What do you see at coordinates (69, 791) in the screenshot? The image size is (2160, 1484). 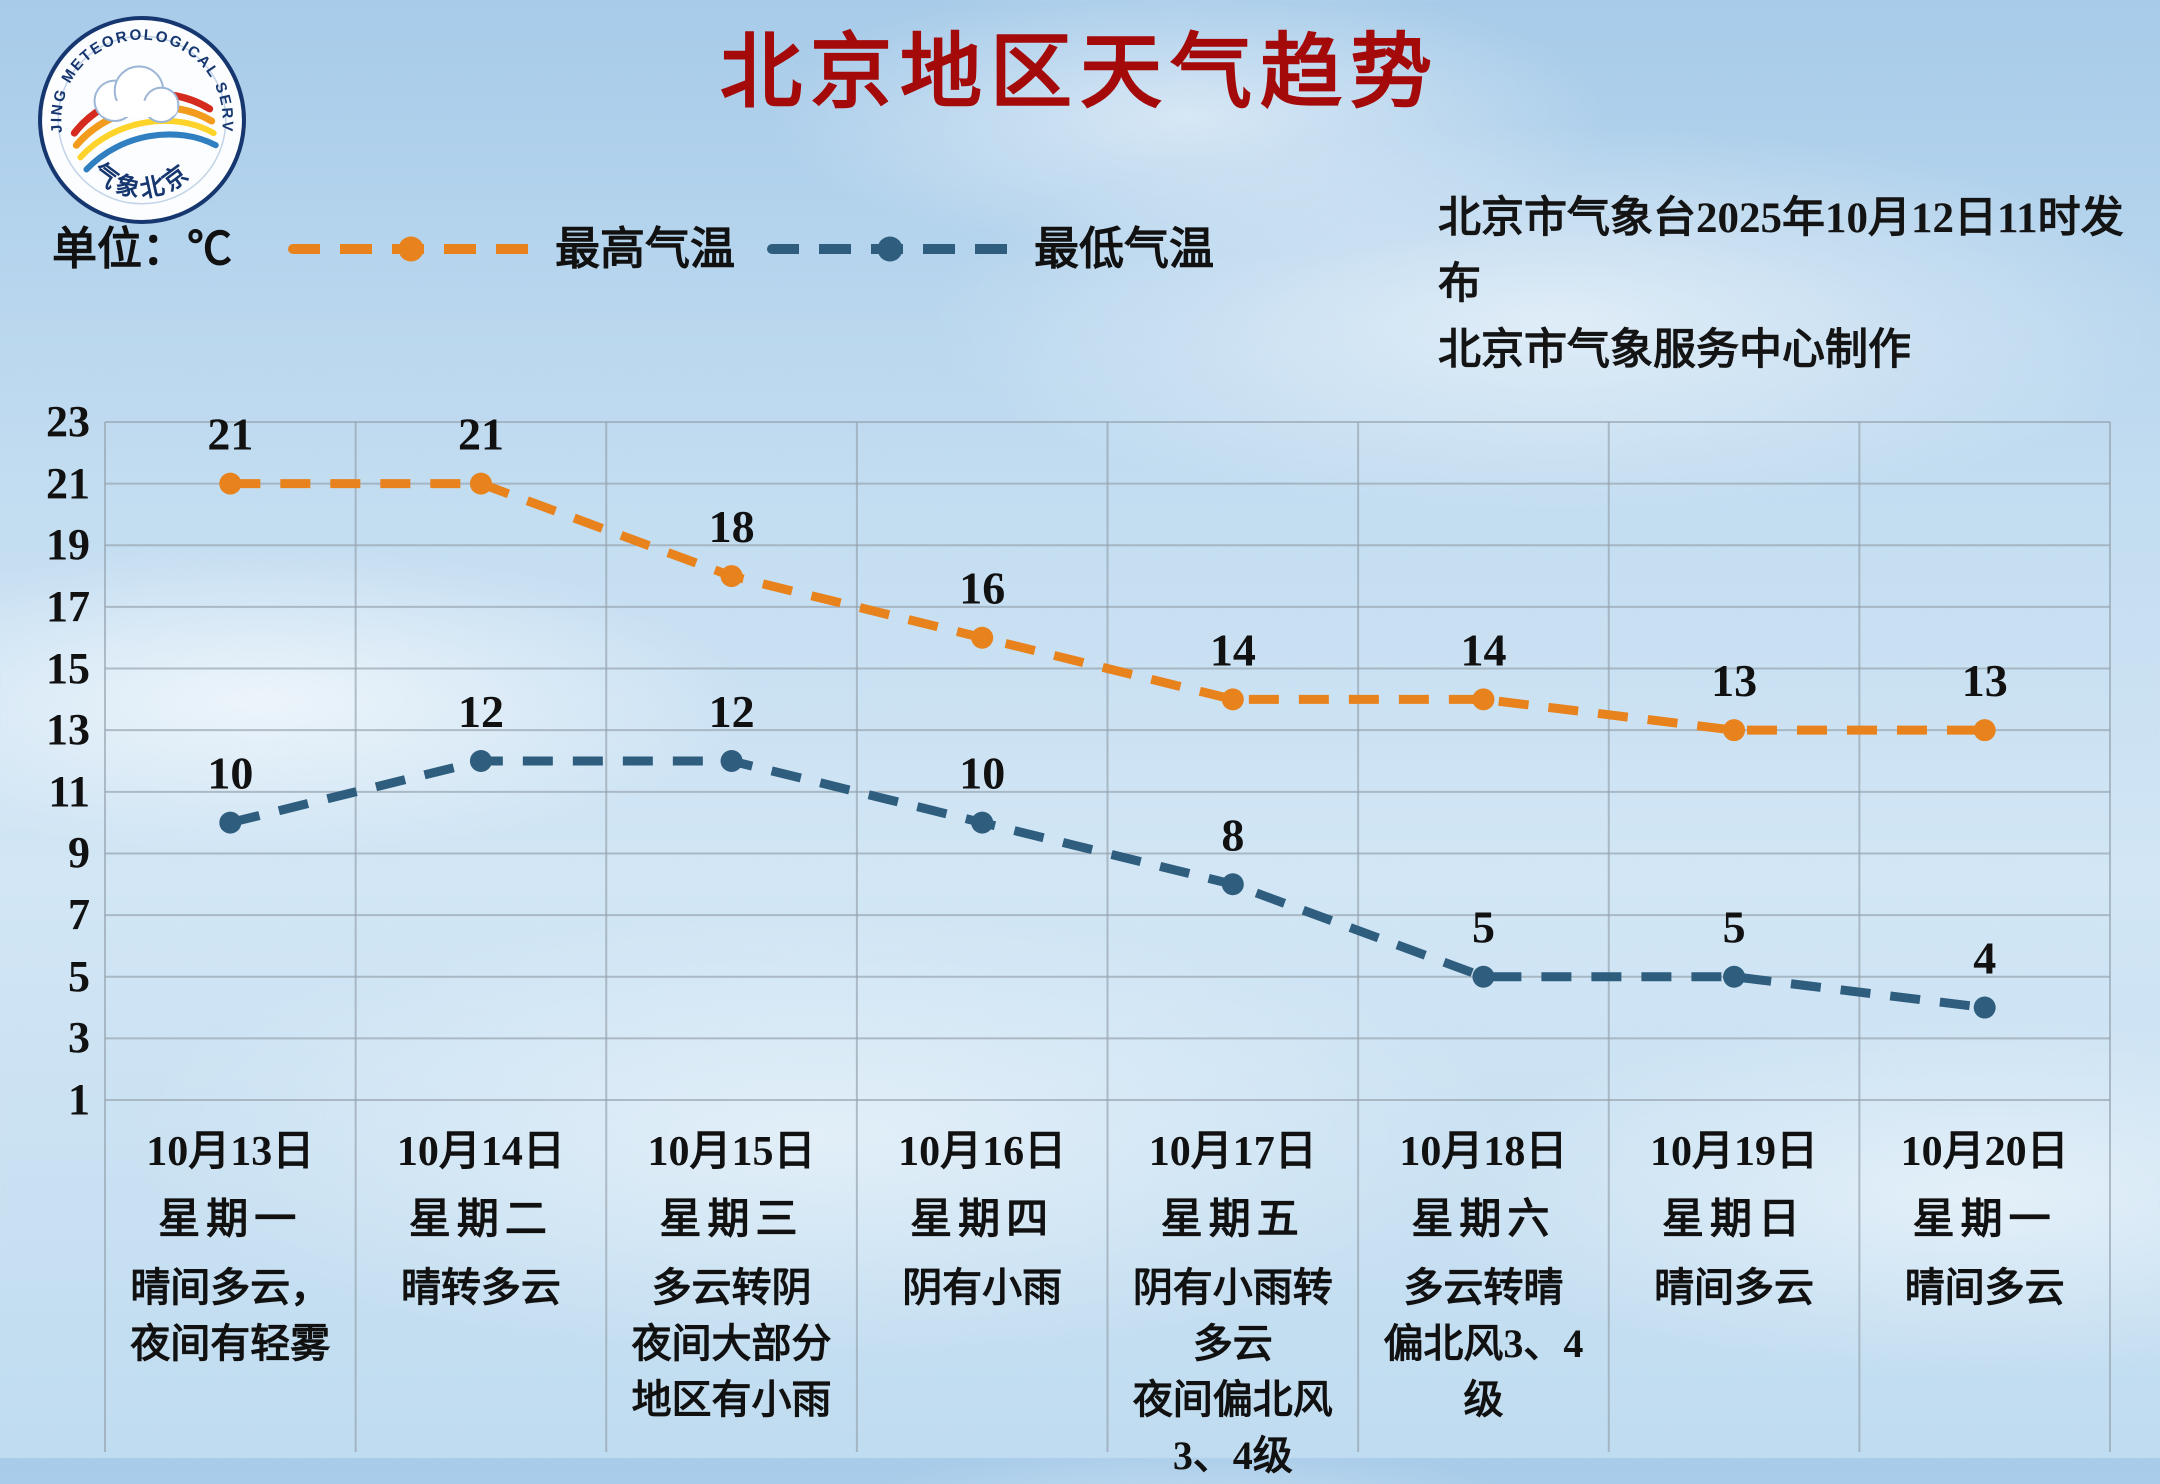 I see `y-axis-tick-label: 11` at bounding box center [69, 791].